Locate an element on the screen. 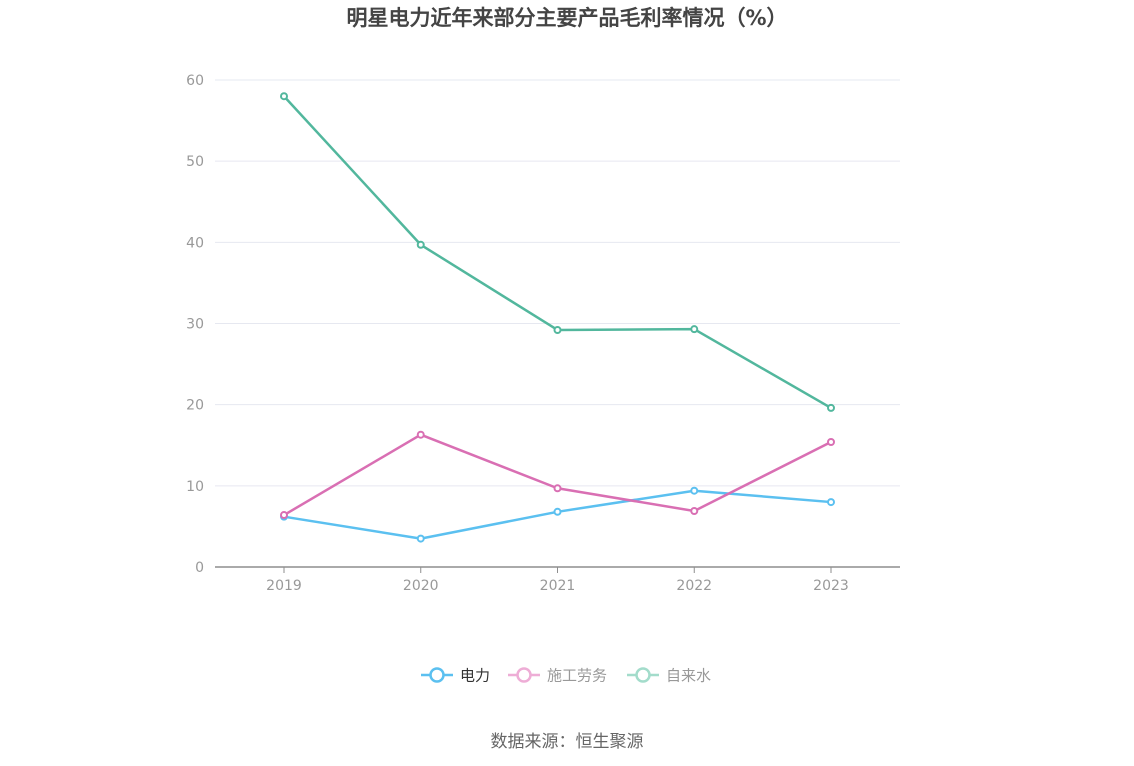 The height and width of the screenshot is (766, 1134). legend-label: 施工劳务 is located at coordinates (577, 676).